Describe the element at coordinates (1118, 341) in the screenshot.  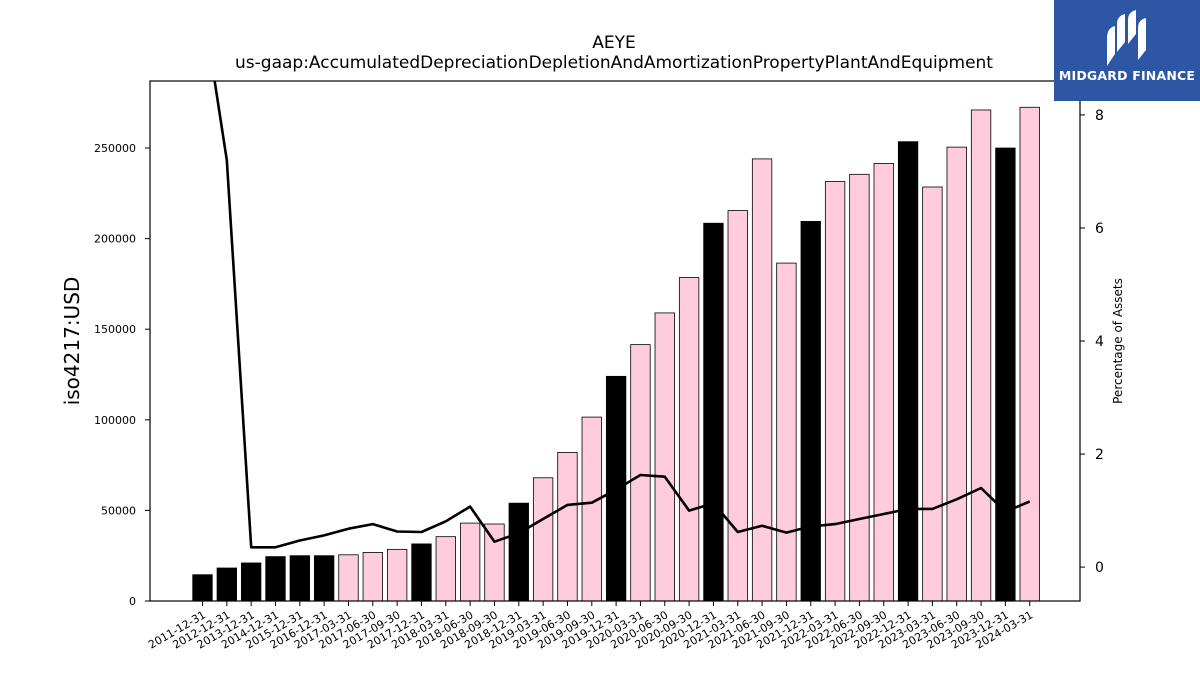
I see `y-axis-label-right: Percentage of Assets` at that location.